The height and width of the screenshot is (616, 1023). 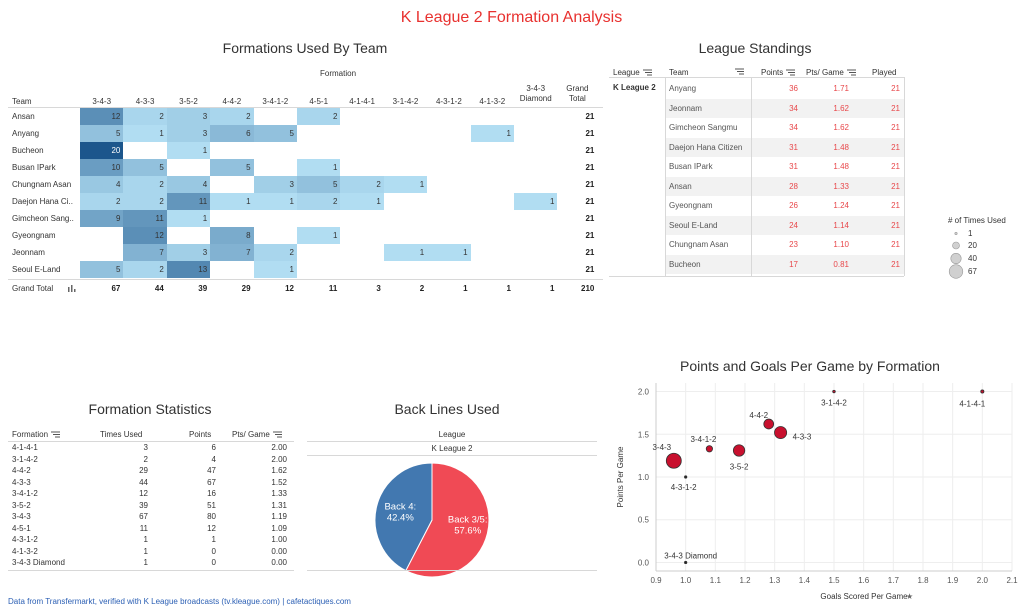 I want to click on standings-title: League Standings, so click(x=755, y=48).